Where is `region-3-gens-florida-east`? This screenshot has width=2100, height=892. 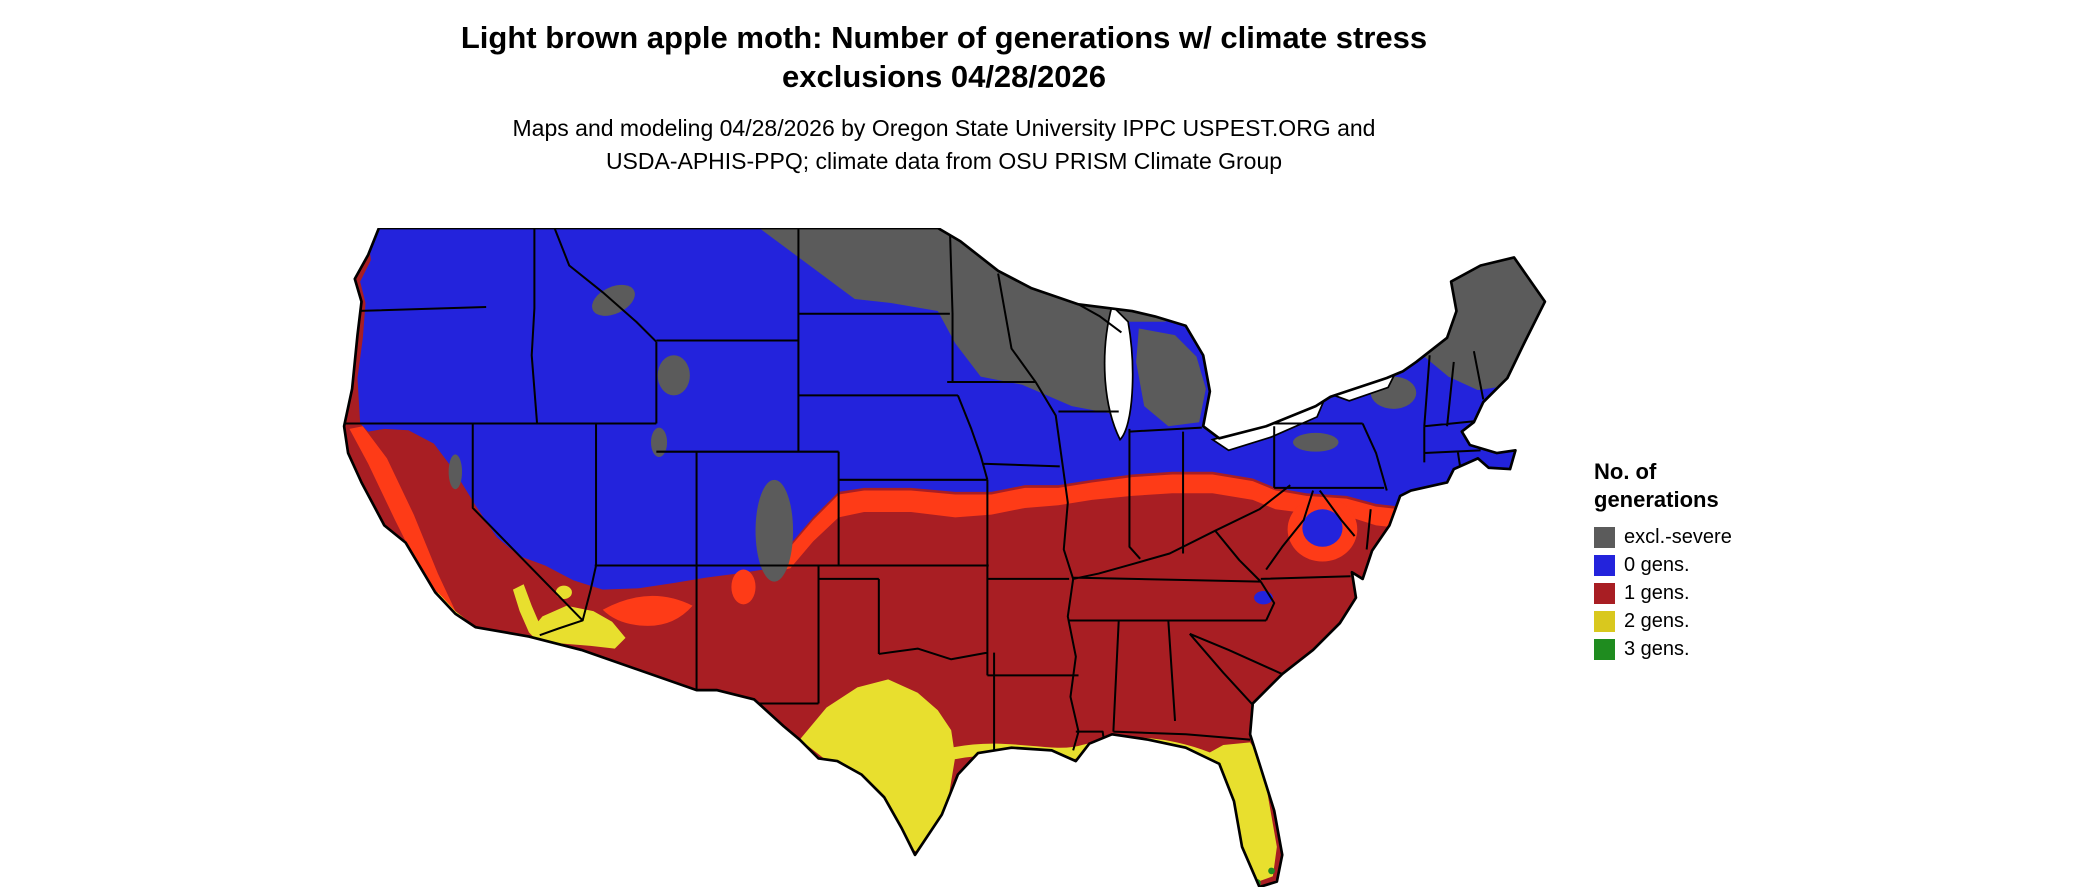 region-3-gens-florida-east is located at coordinates (1271, 871).